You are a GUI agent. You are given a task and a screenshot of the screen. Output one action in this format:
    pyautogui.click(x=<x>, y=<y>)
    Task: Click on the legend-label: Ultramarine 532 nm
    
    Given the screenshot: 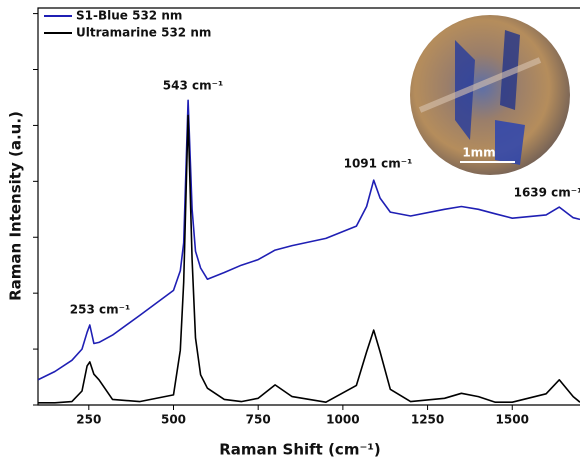 What is the action you would take?
    pyautogui.click(x=143, y=33)
    